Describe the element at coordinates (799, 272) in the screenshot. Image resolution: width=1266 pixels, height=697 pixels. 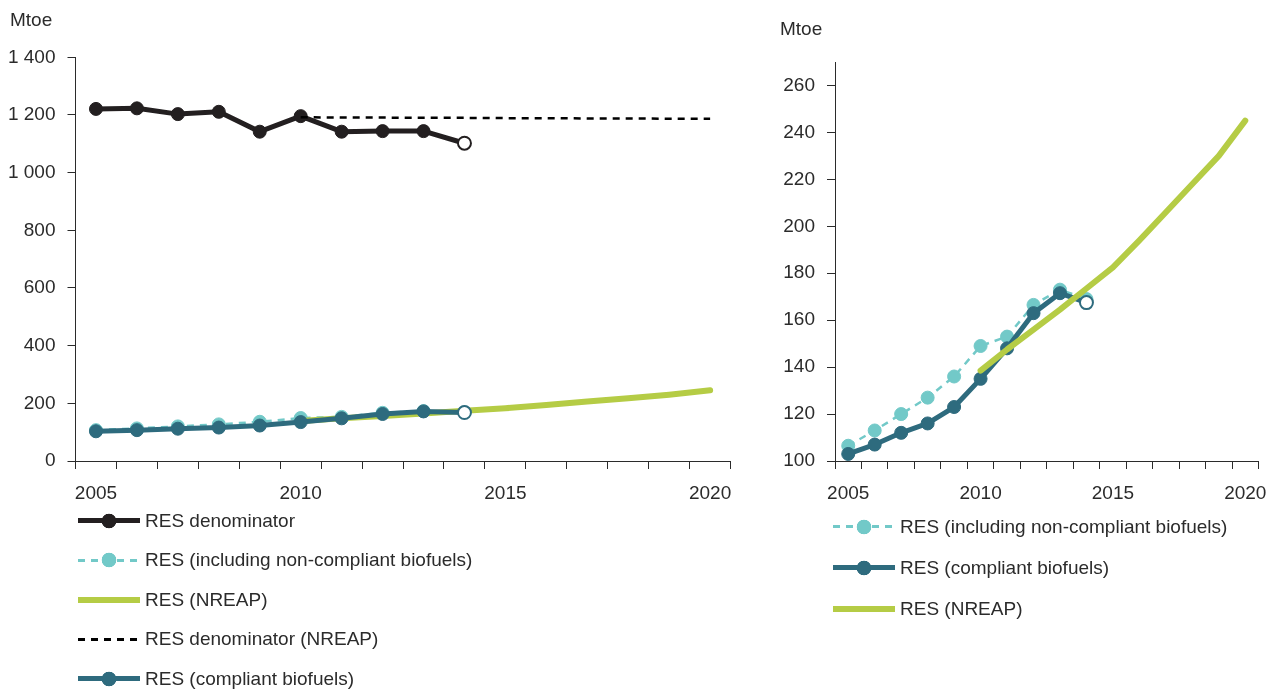
I see `y-tick-label: 180` at that location.